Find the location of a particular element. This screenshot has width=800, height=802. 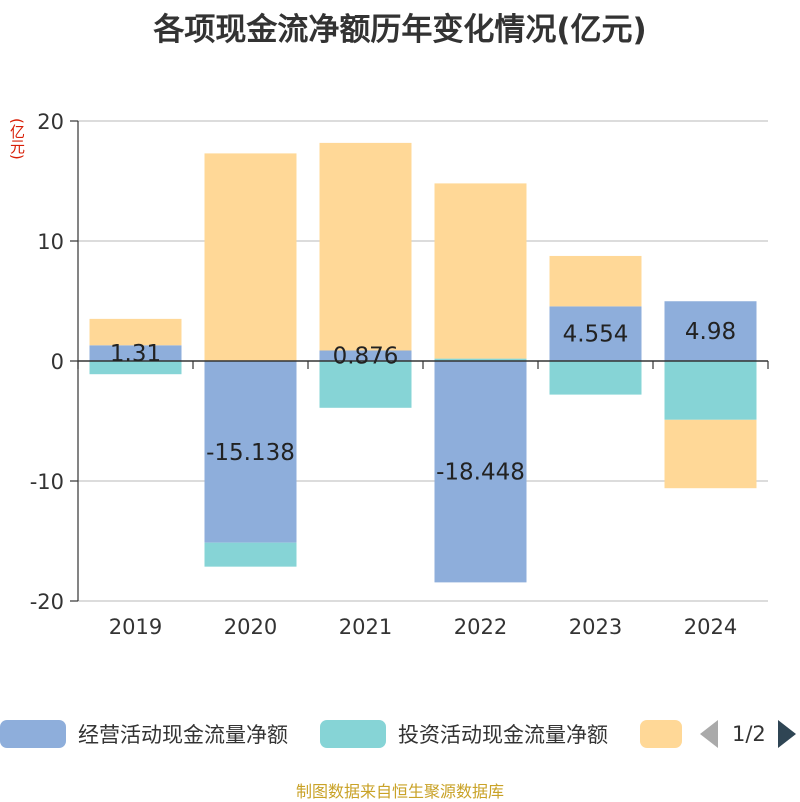

y-axis-unit-label: (亿元) is located at coordinates (17, 139).